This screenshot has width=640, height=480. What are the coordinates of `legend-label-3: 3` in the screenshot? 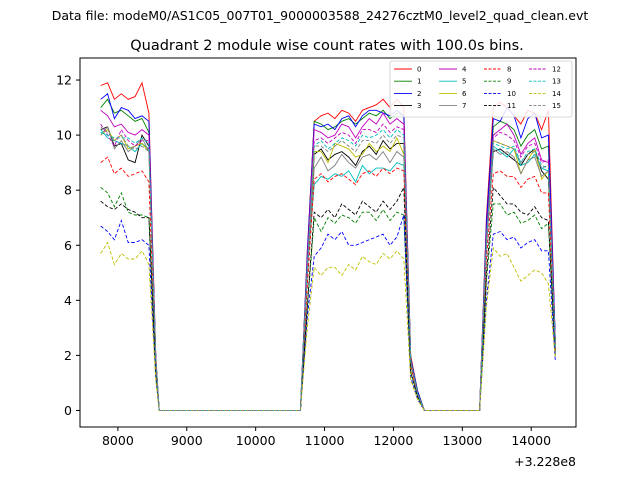 It's located at (419, 106).